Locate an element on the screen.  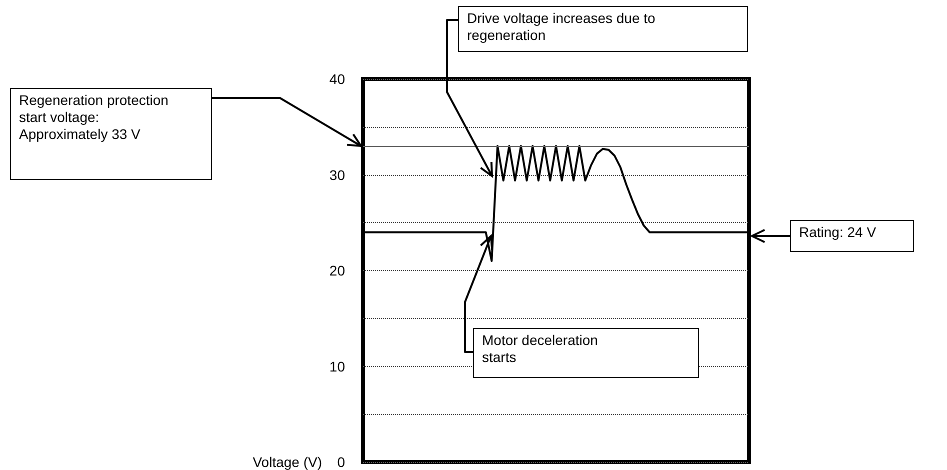
y-tick-label: 0 is located at coordinates (341, 462).